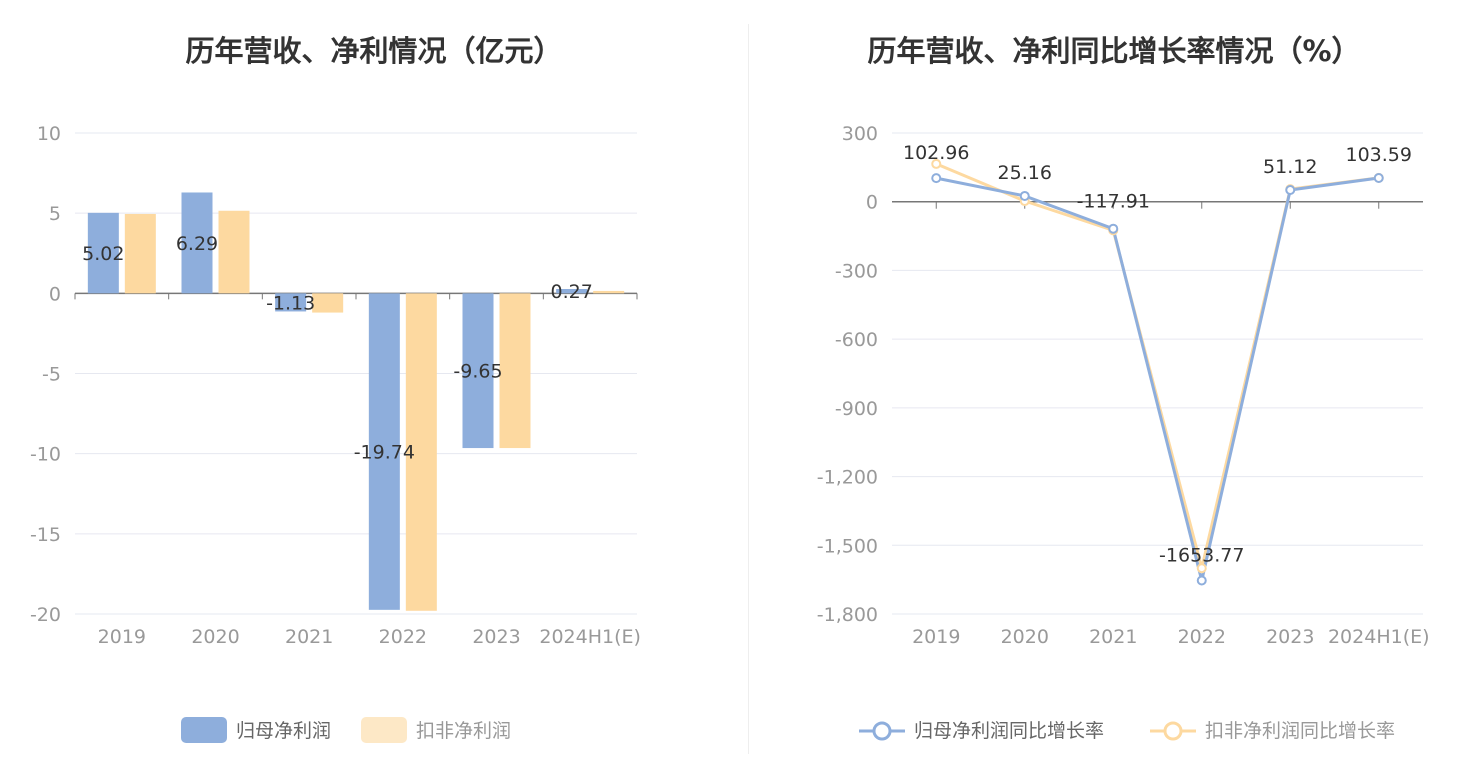  Describe the element at coordinates (45, 615) in the screenshot. I see `y-tick-label: -20` at that location.